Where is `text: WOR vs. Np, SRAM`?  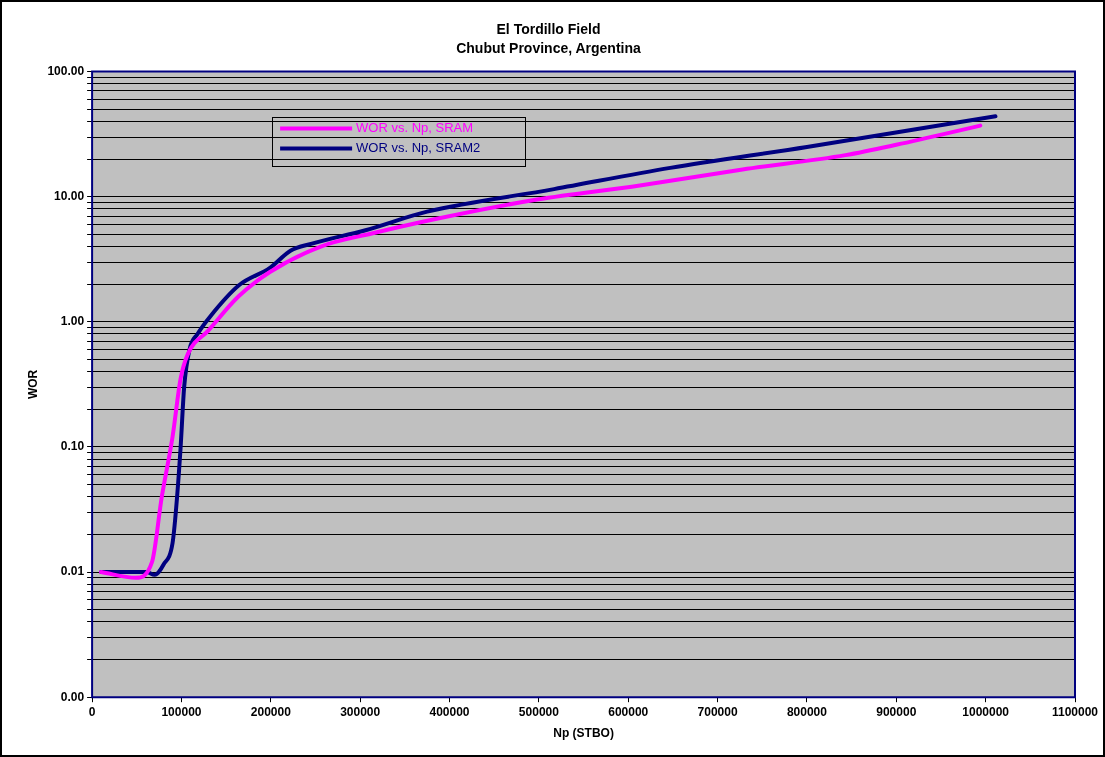
text: WOR vs. Np, SRAM is located at coordinates (415, 128).